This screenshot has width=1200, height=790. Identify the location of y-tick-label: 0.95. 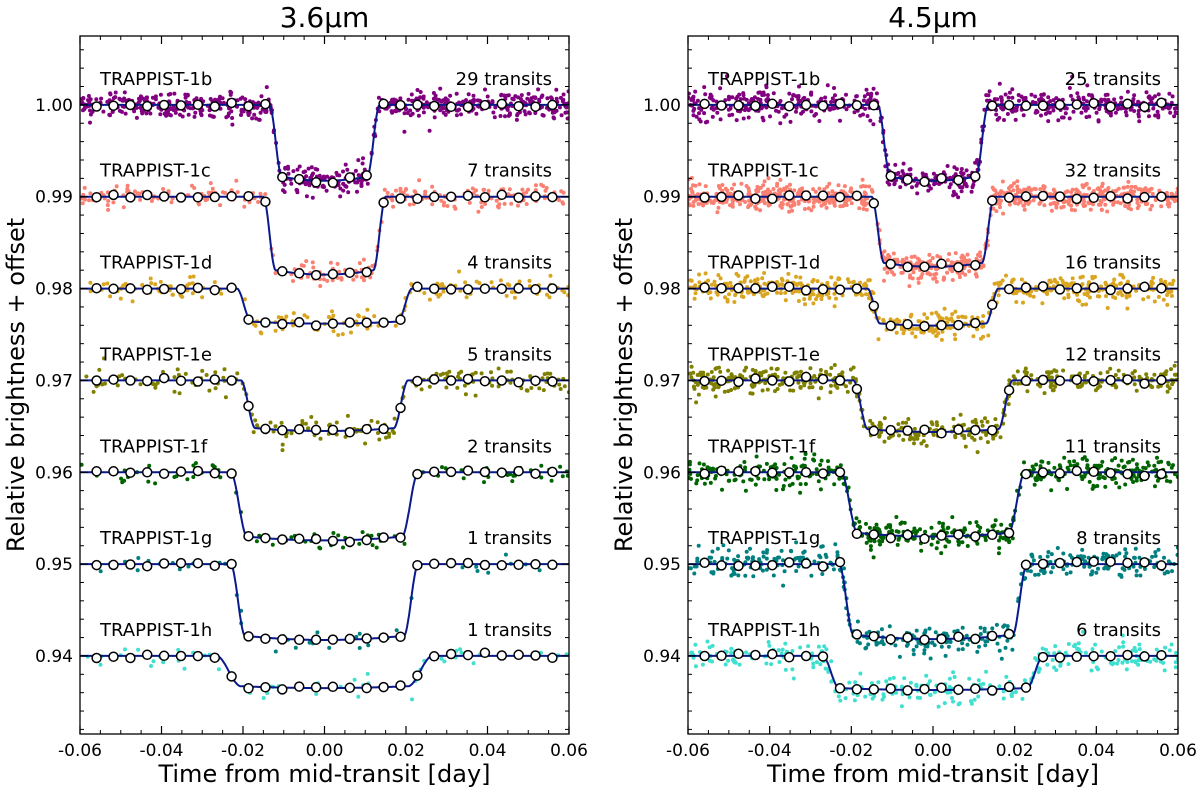
(54, 565).